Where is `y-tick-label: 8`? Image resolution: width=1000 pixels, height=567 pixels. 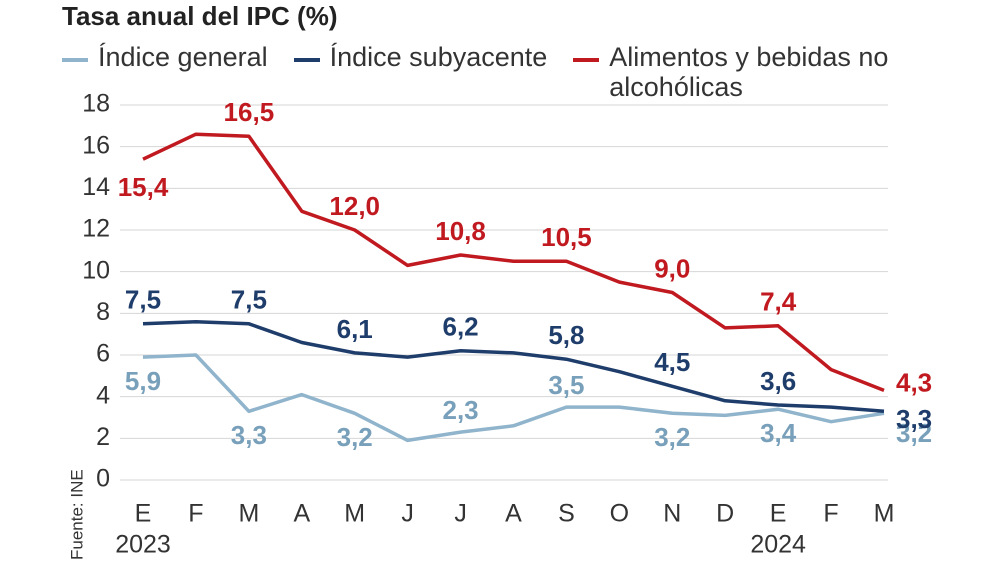 y-tick-label: 8 is located at coordinates (103, 312).